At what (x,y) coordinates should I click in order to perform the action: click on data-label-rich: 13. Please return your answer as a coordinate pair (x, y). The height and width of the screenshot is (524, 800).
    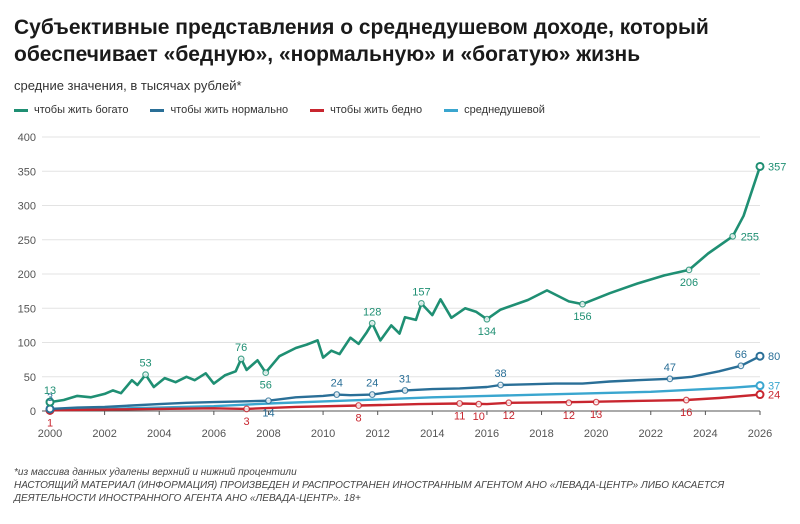
    Looking at the image, I should click on (50, 391).